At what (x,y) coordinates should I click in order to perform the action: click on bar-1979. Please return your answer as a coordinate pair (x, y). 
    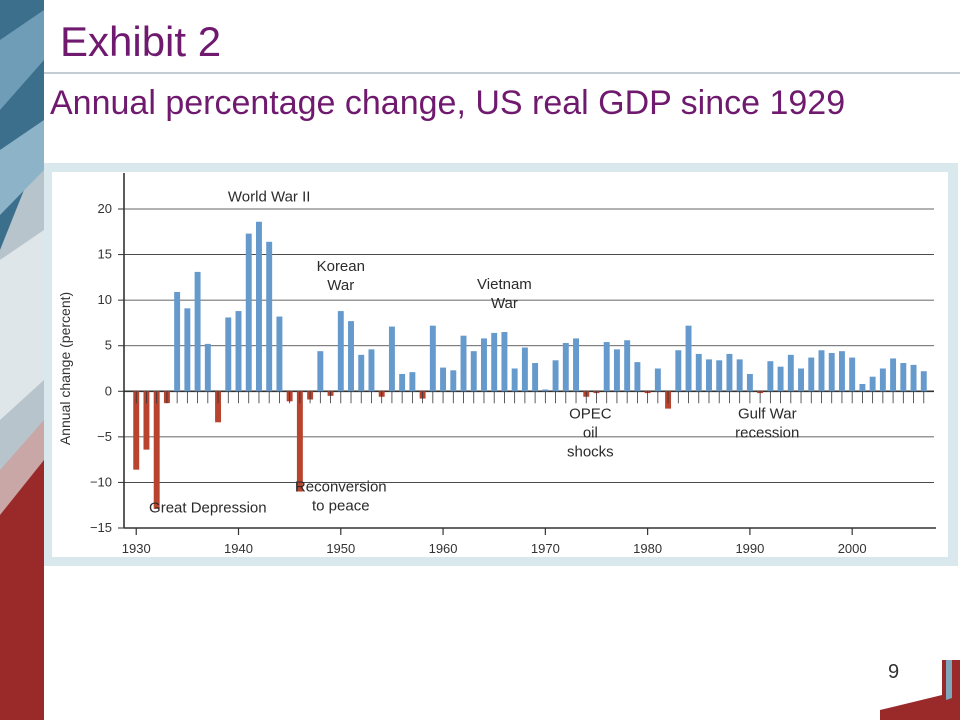
    Looking at the image, I should click on (637, 377).